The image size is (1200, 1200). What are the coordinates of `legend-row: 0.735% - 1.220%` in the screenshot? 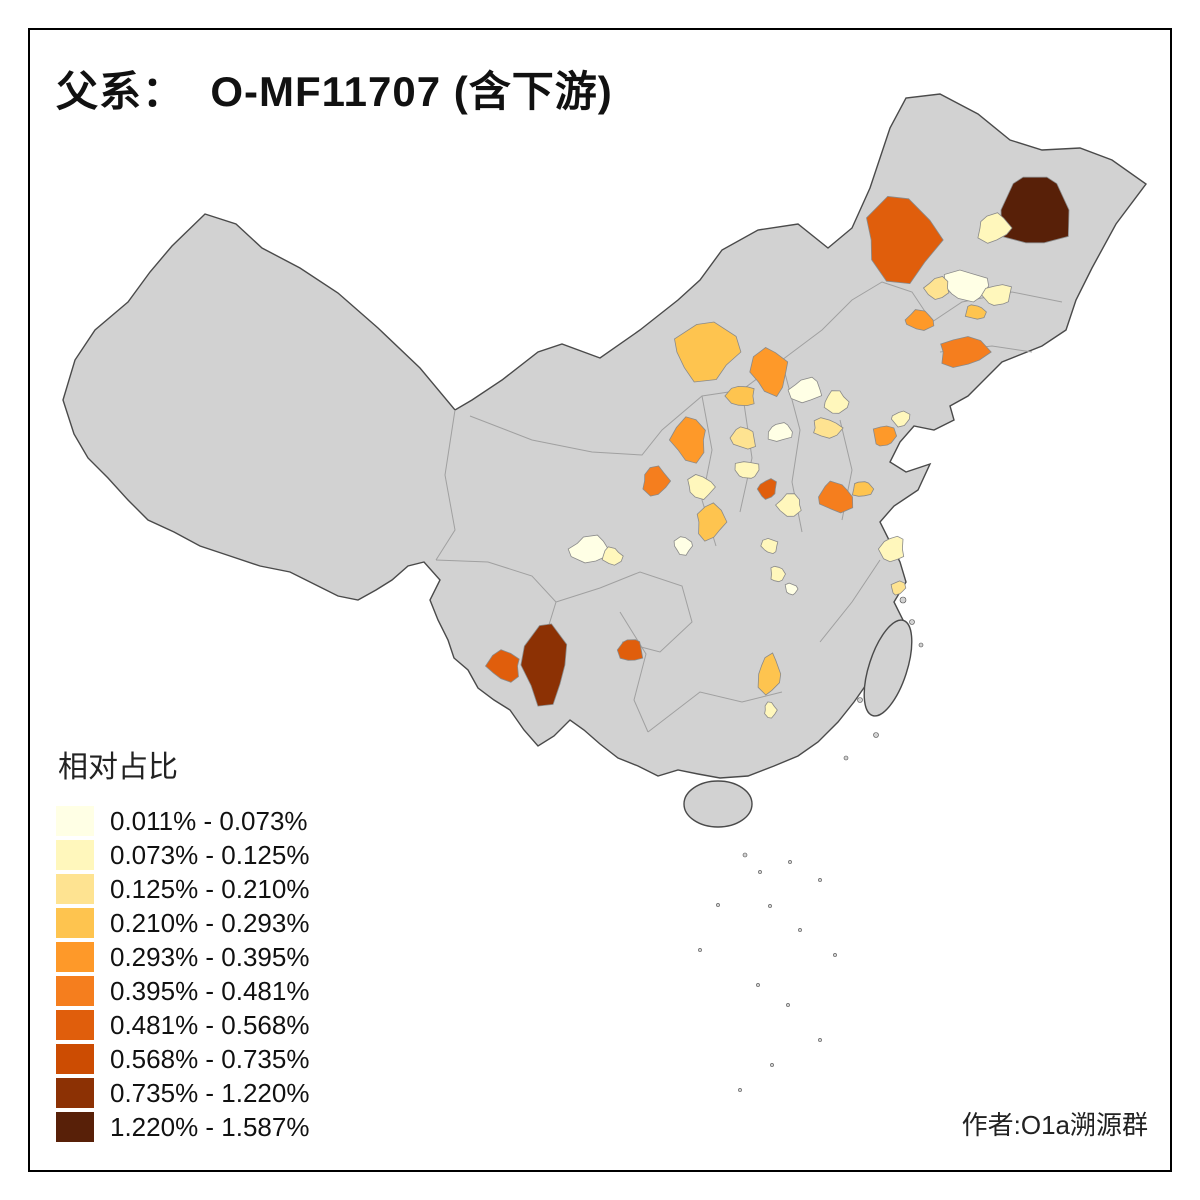 It's located at (182, 1093).